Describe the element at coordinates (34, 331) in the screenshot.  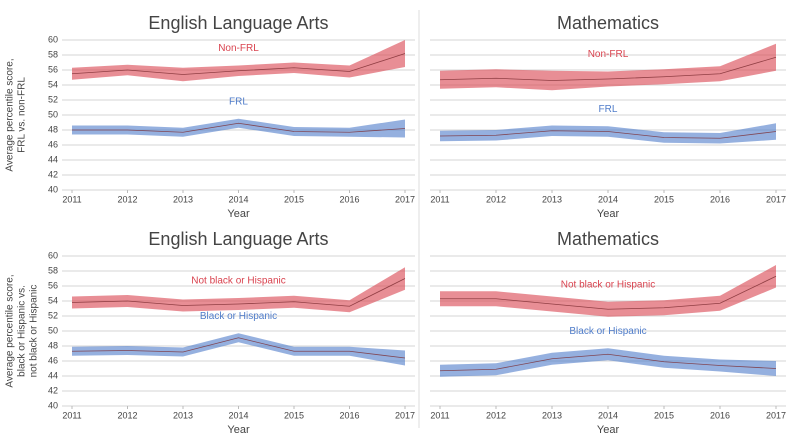
I see `y-axis-label: not black or Hispanic` at that location.